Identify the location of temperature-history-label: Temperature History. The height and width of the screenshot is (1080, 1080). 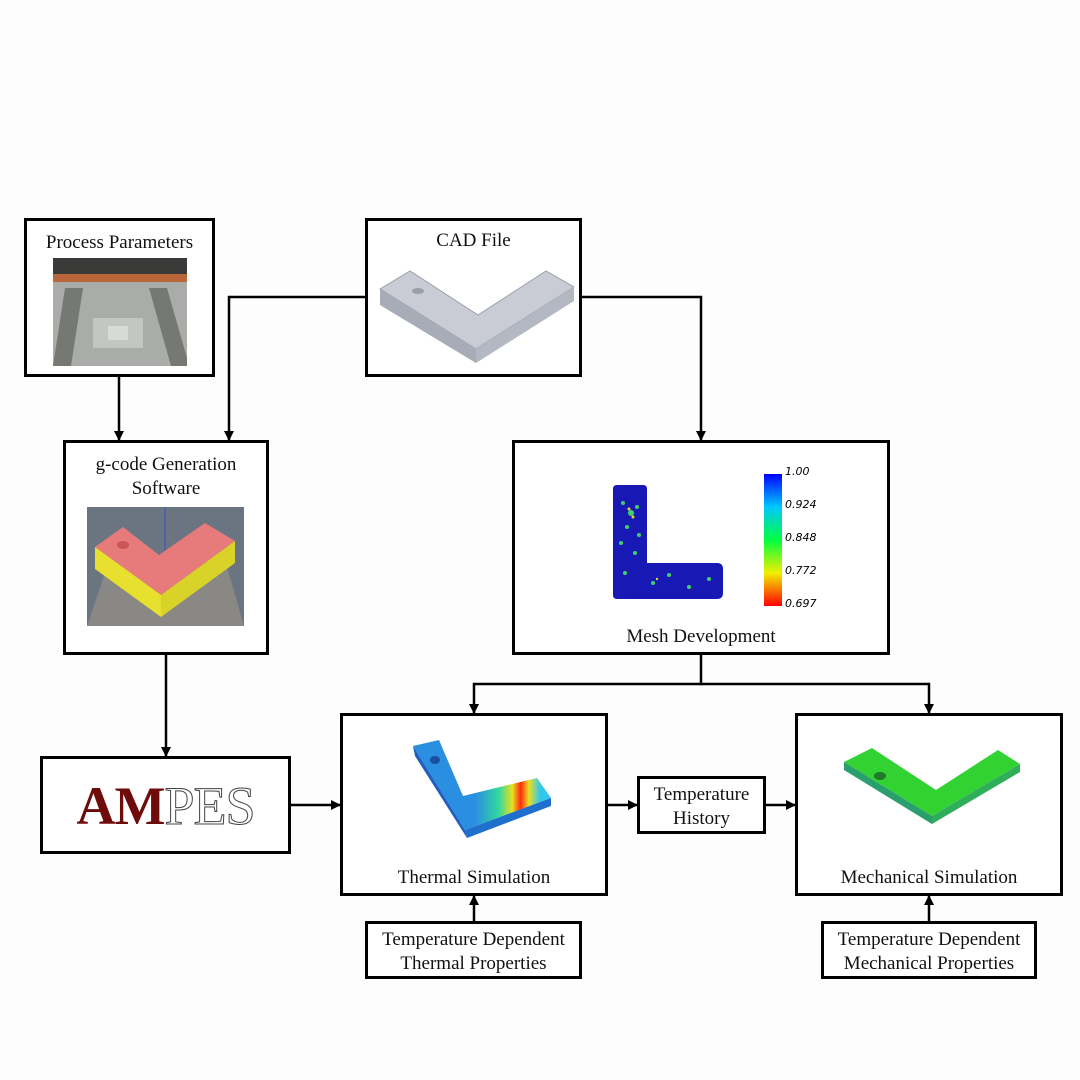
(701, 806).